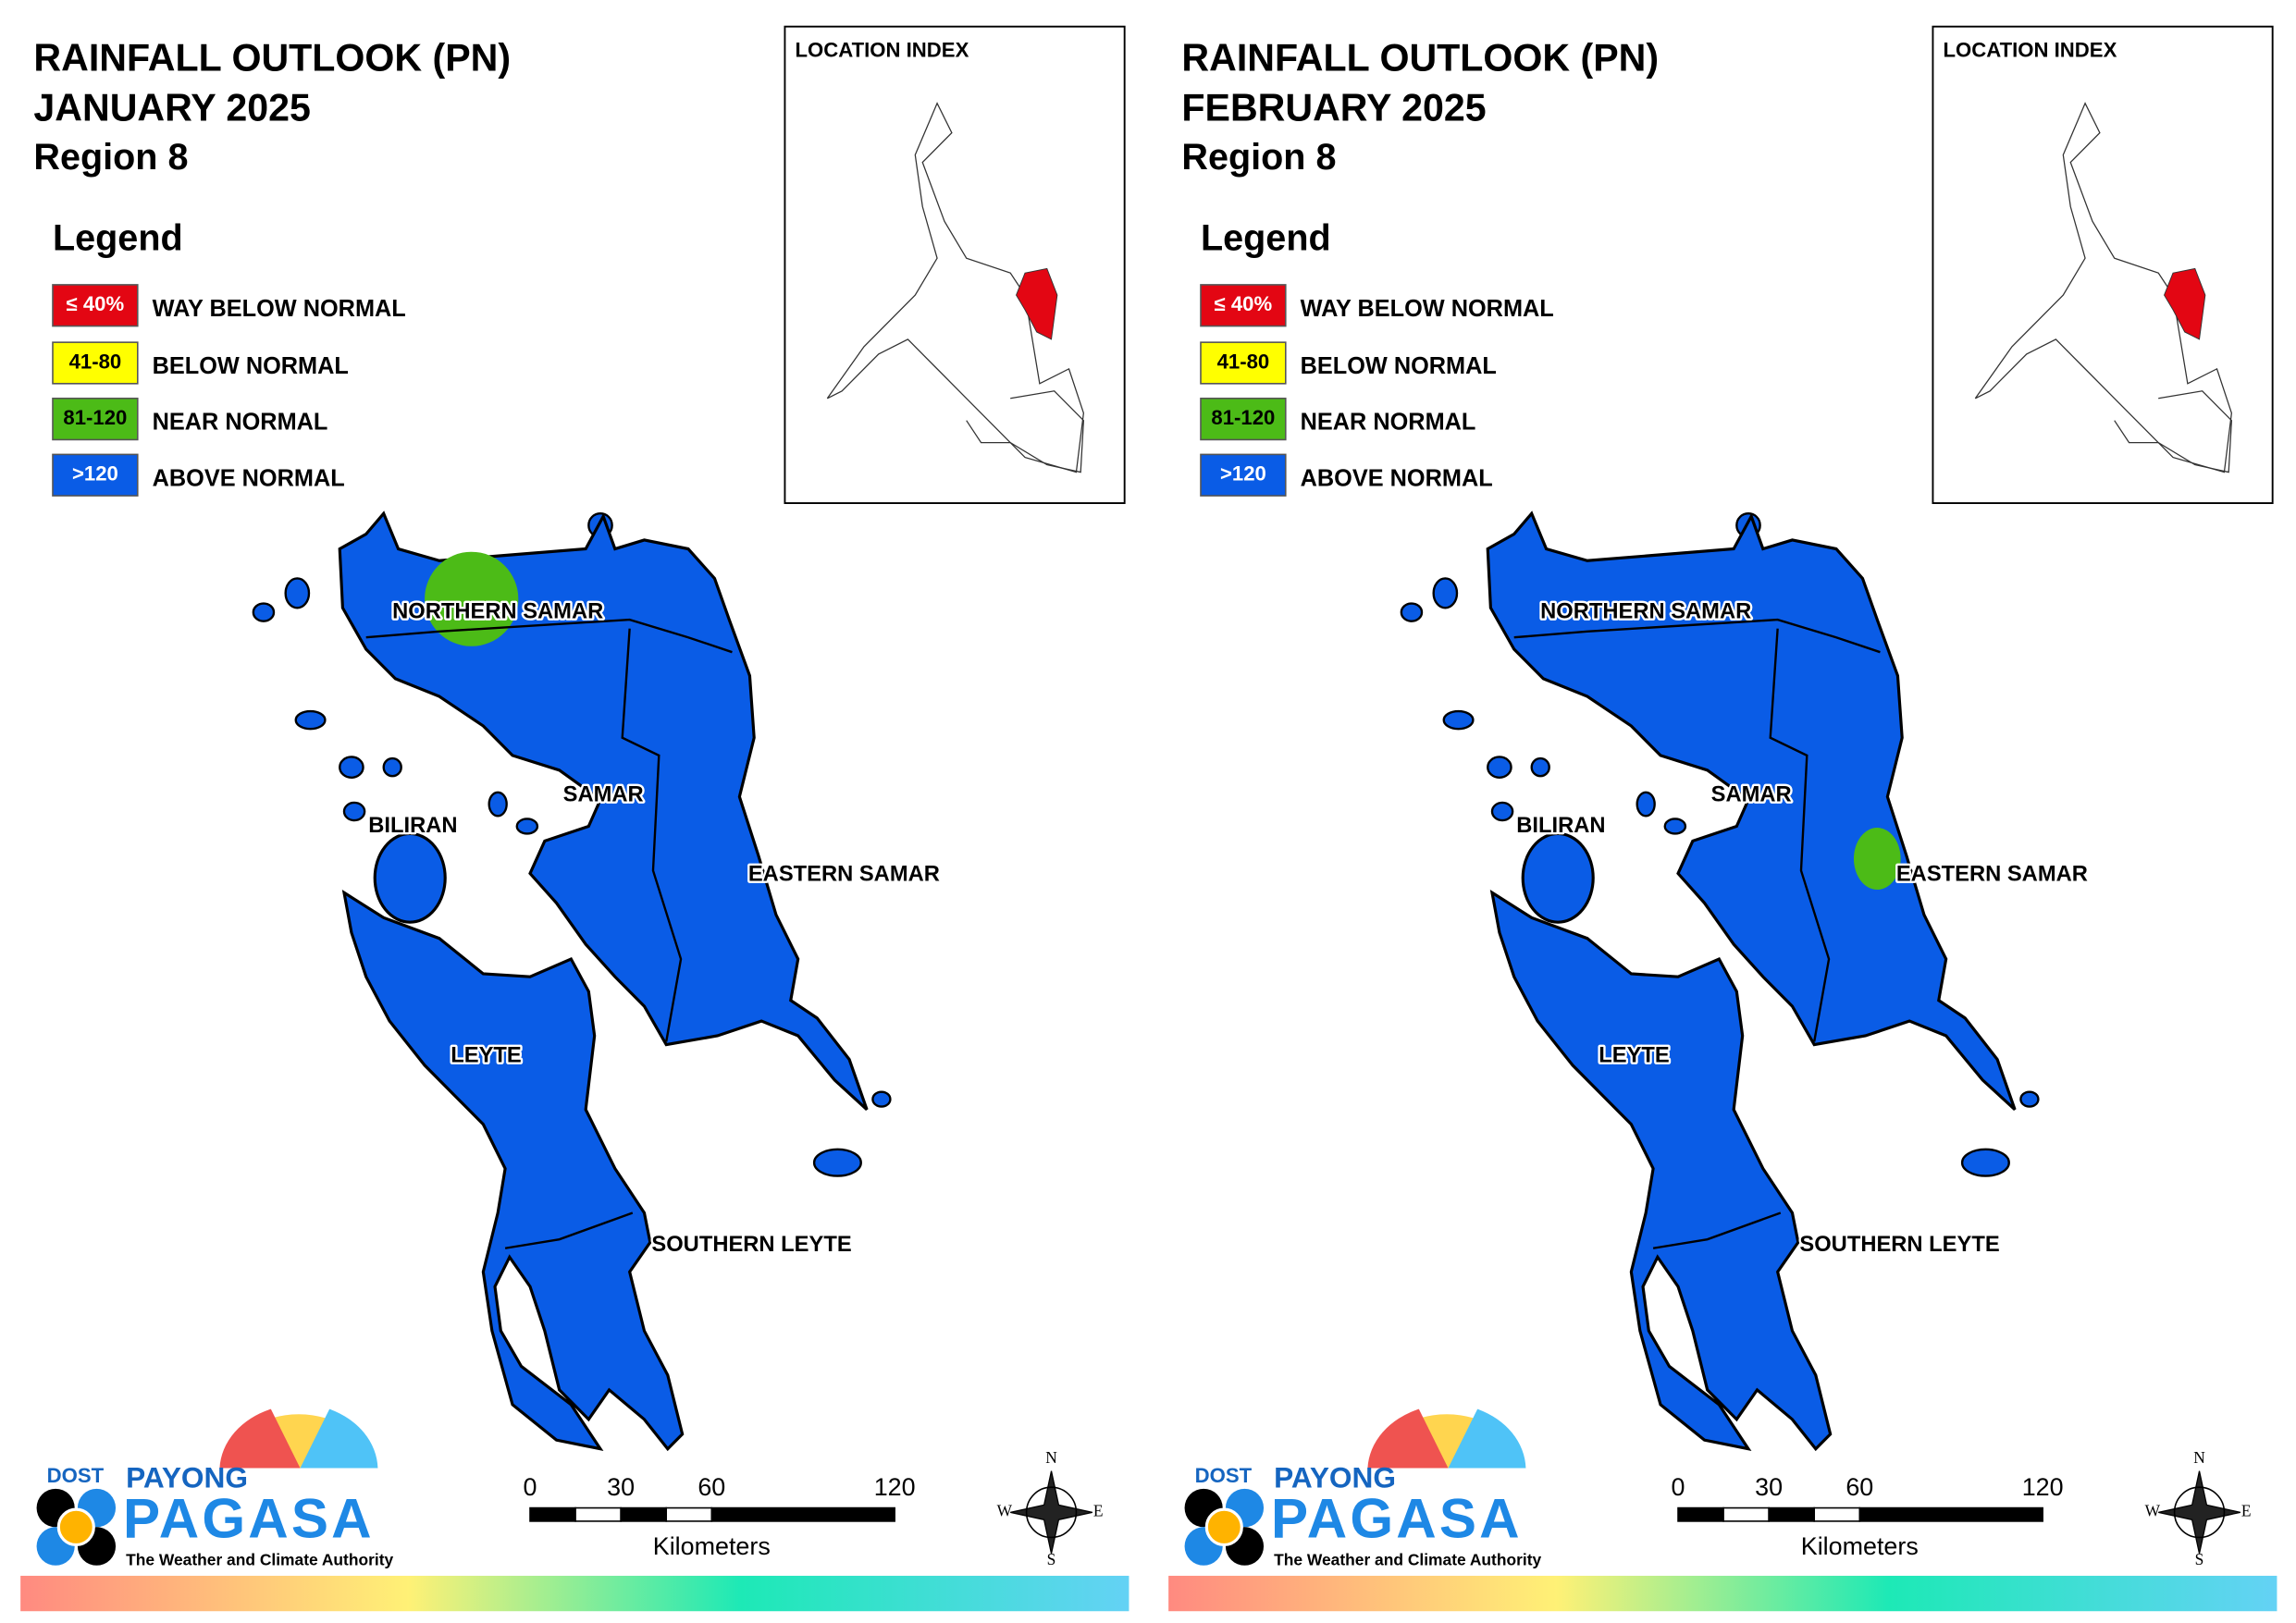 The image size is (2296, 1623). What do you see at coordinates (1751, 793) in the screenshot?
I see `province-label: SAMAR` at bounding box center [1751, 793].